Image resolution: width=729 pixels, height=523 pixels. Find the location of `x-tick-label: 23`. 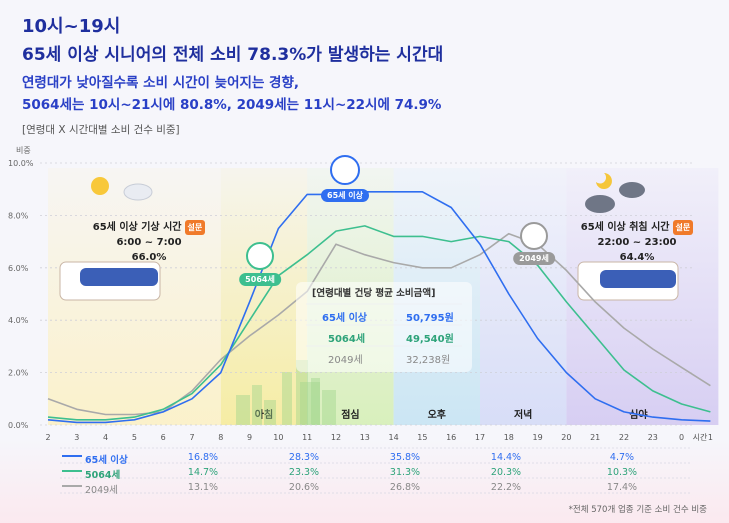

x-tick-label: 23 is located at coordinates (653, 437).